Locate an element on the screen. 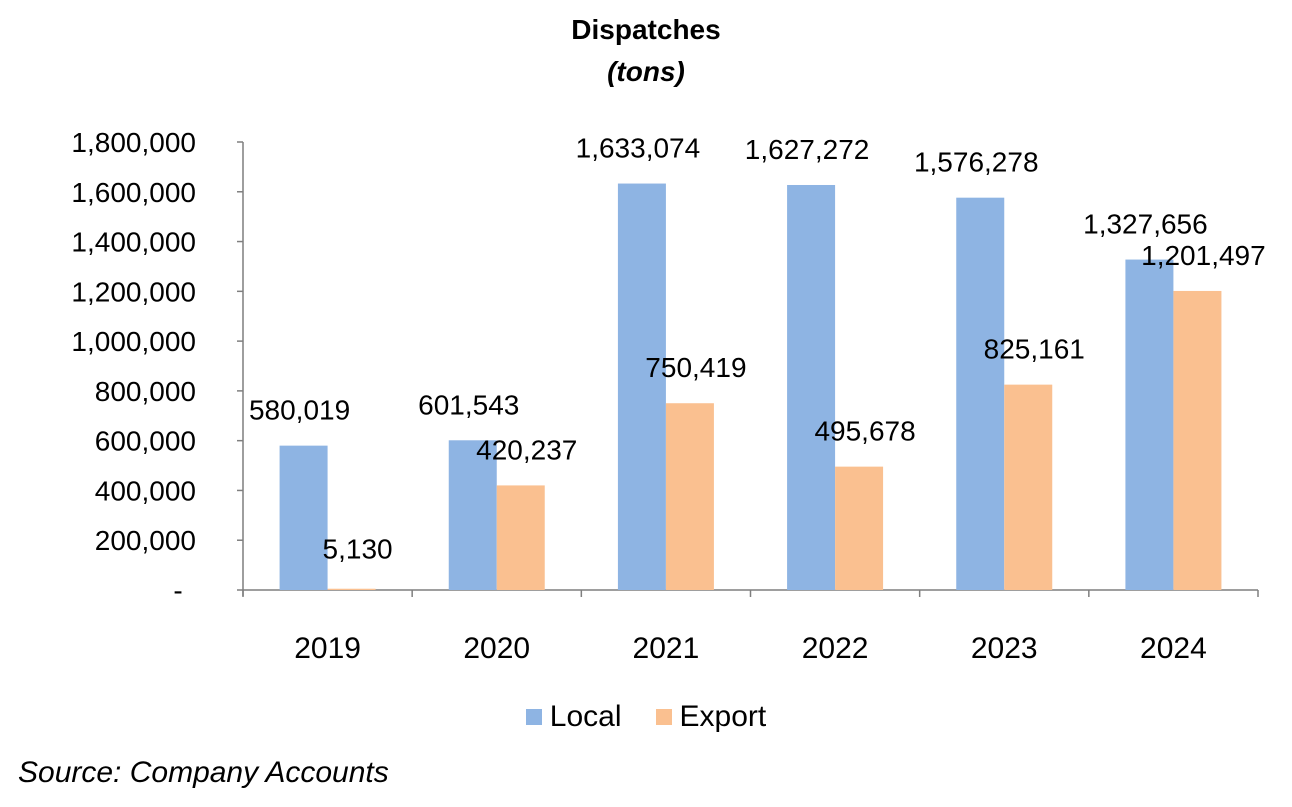 This screenshot has height=807, width=1292. source-note: Source: Company Accounts is located at coordinates (203, 772).